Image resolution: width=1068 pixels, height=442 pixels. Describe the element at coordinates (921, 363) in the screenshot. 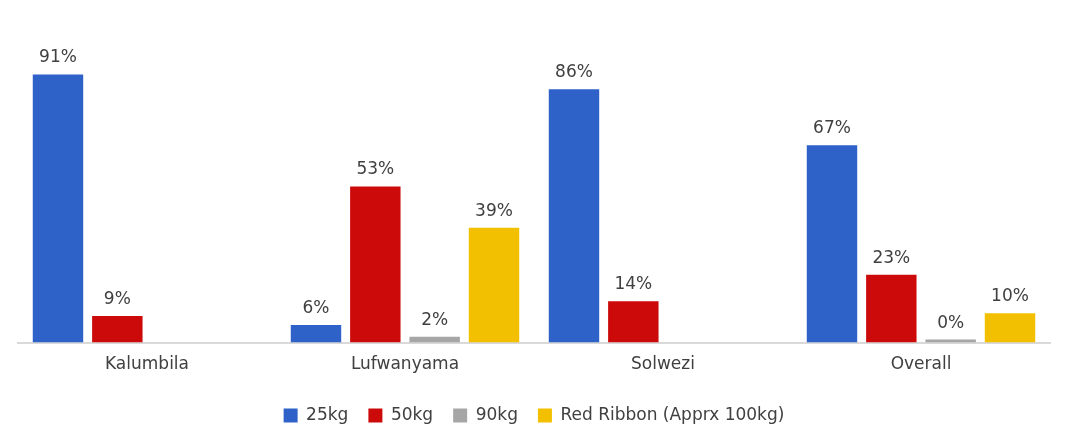

I see `x-tick-label: Overall` at that location.